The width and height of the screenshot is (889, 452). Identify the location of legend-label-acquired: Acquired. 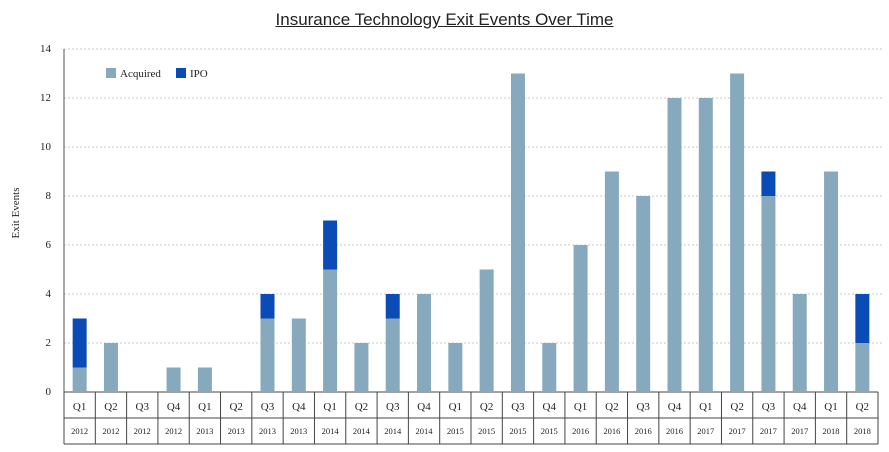
(140, 74).